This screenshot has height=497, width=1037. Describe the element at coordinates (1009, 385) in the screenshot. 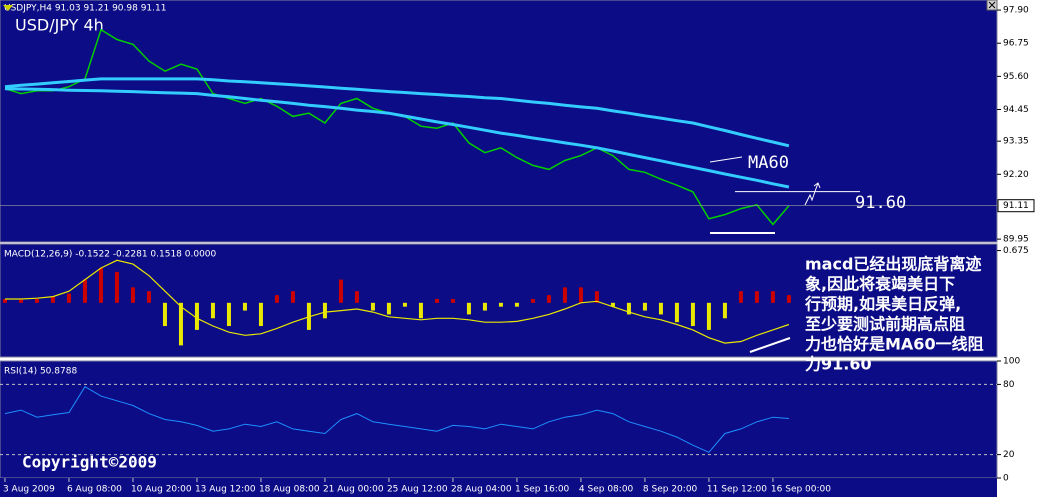

I see `y-tick-label: 80` at that location.